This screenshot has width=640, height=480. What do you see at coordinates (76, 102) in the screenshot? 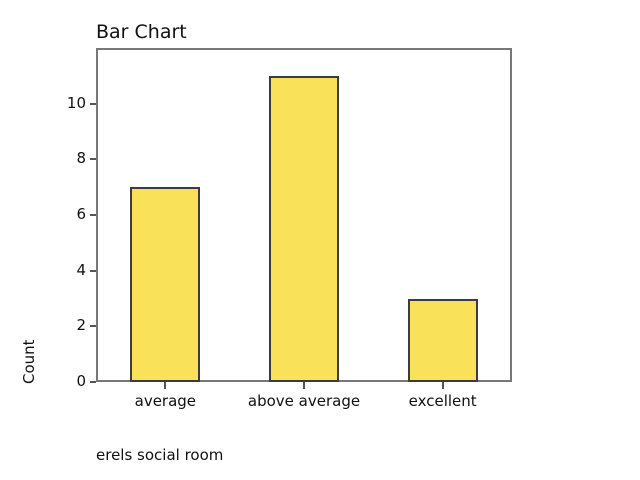
I see `y-tick-label: 10` at bounding box center [76, 102].